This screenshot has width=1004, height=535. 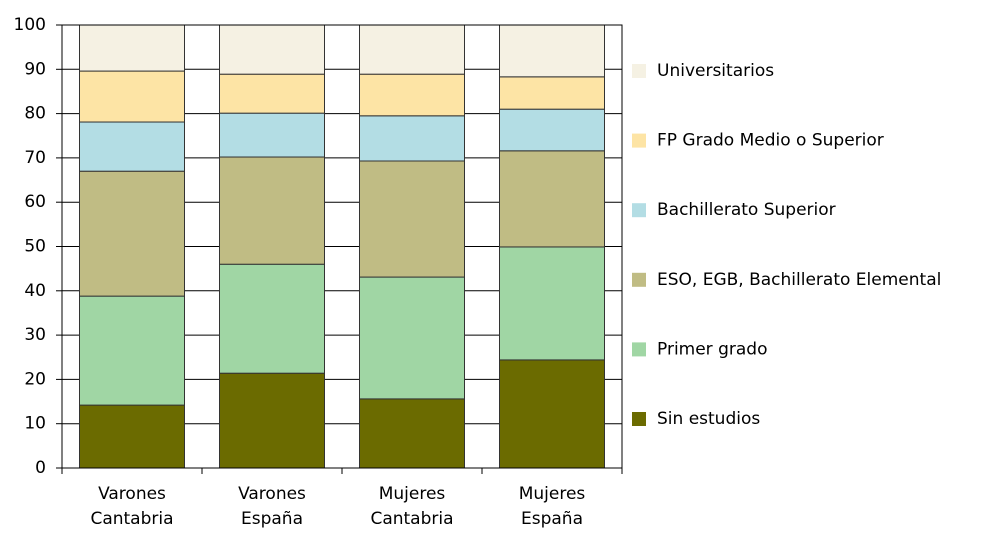 I want to click on y-tick-label: 40, so click(x=35, y=291).